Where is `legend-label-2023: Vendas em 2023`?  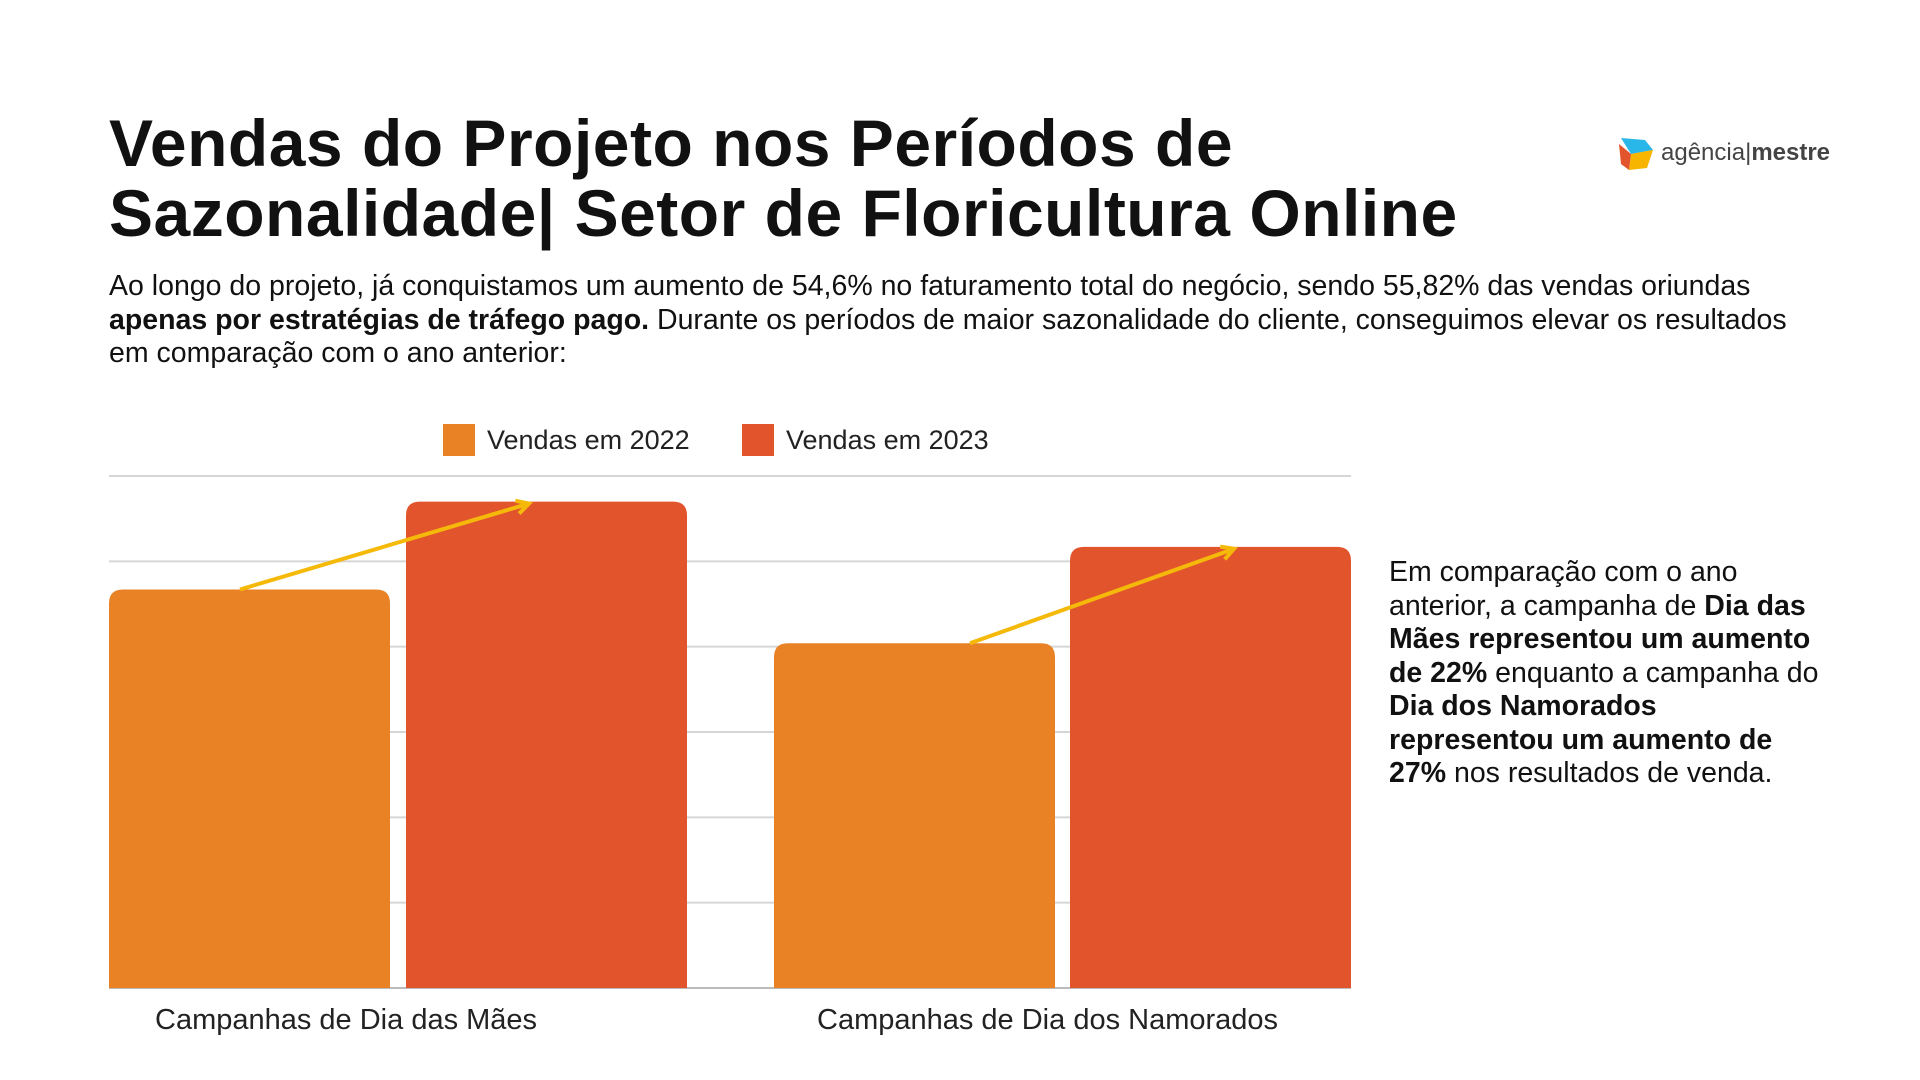
legend-label-2023: Vendas em 2023 is located at coordinates (887, 439).